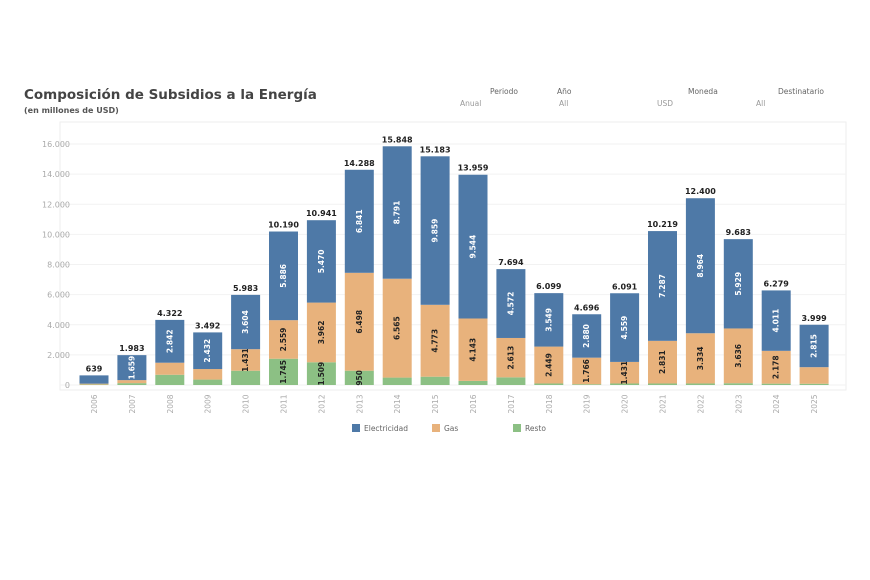  I want to click on x-tick-label: 2015, so click(435, 403).